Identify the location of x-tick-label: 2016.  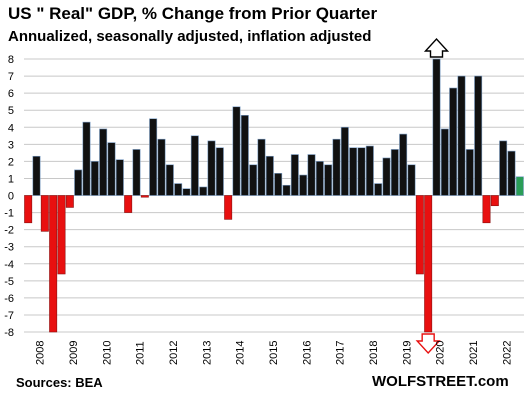
(307, 353).